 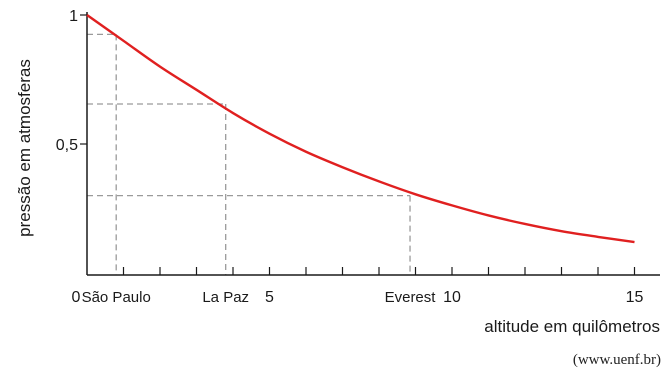 I want to click on x-tick-label: 0, so click(x=76, y=297).